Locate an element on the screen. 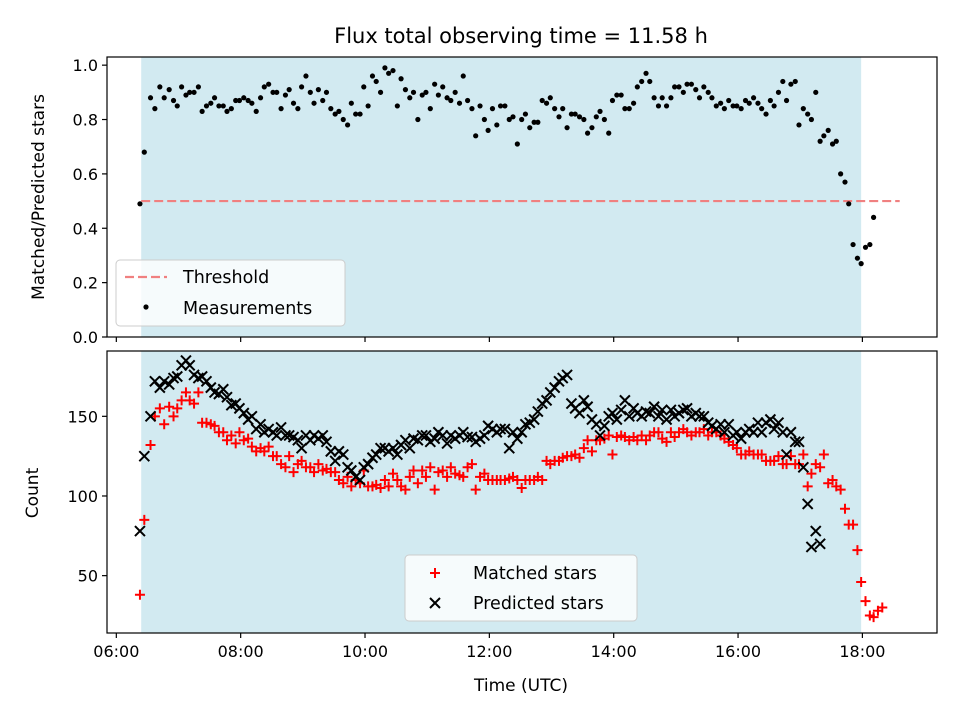 This screenshot has height=720, width=960. x-tick-label: 14:00 is located at coordinates (614, 651).